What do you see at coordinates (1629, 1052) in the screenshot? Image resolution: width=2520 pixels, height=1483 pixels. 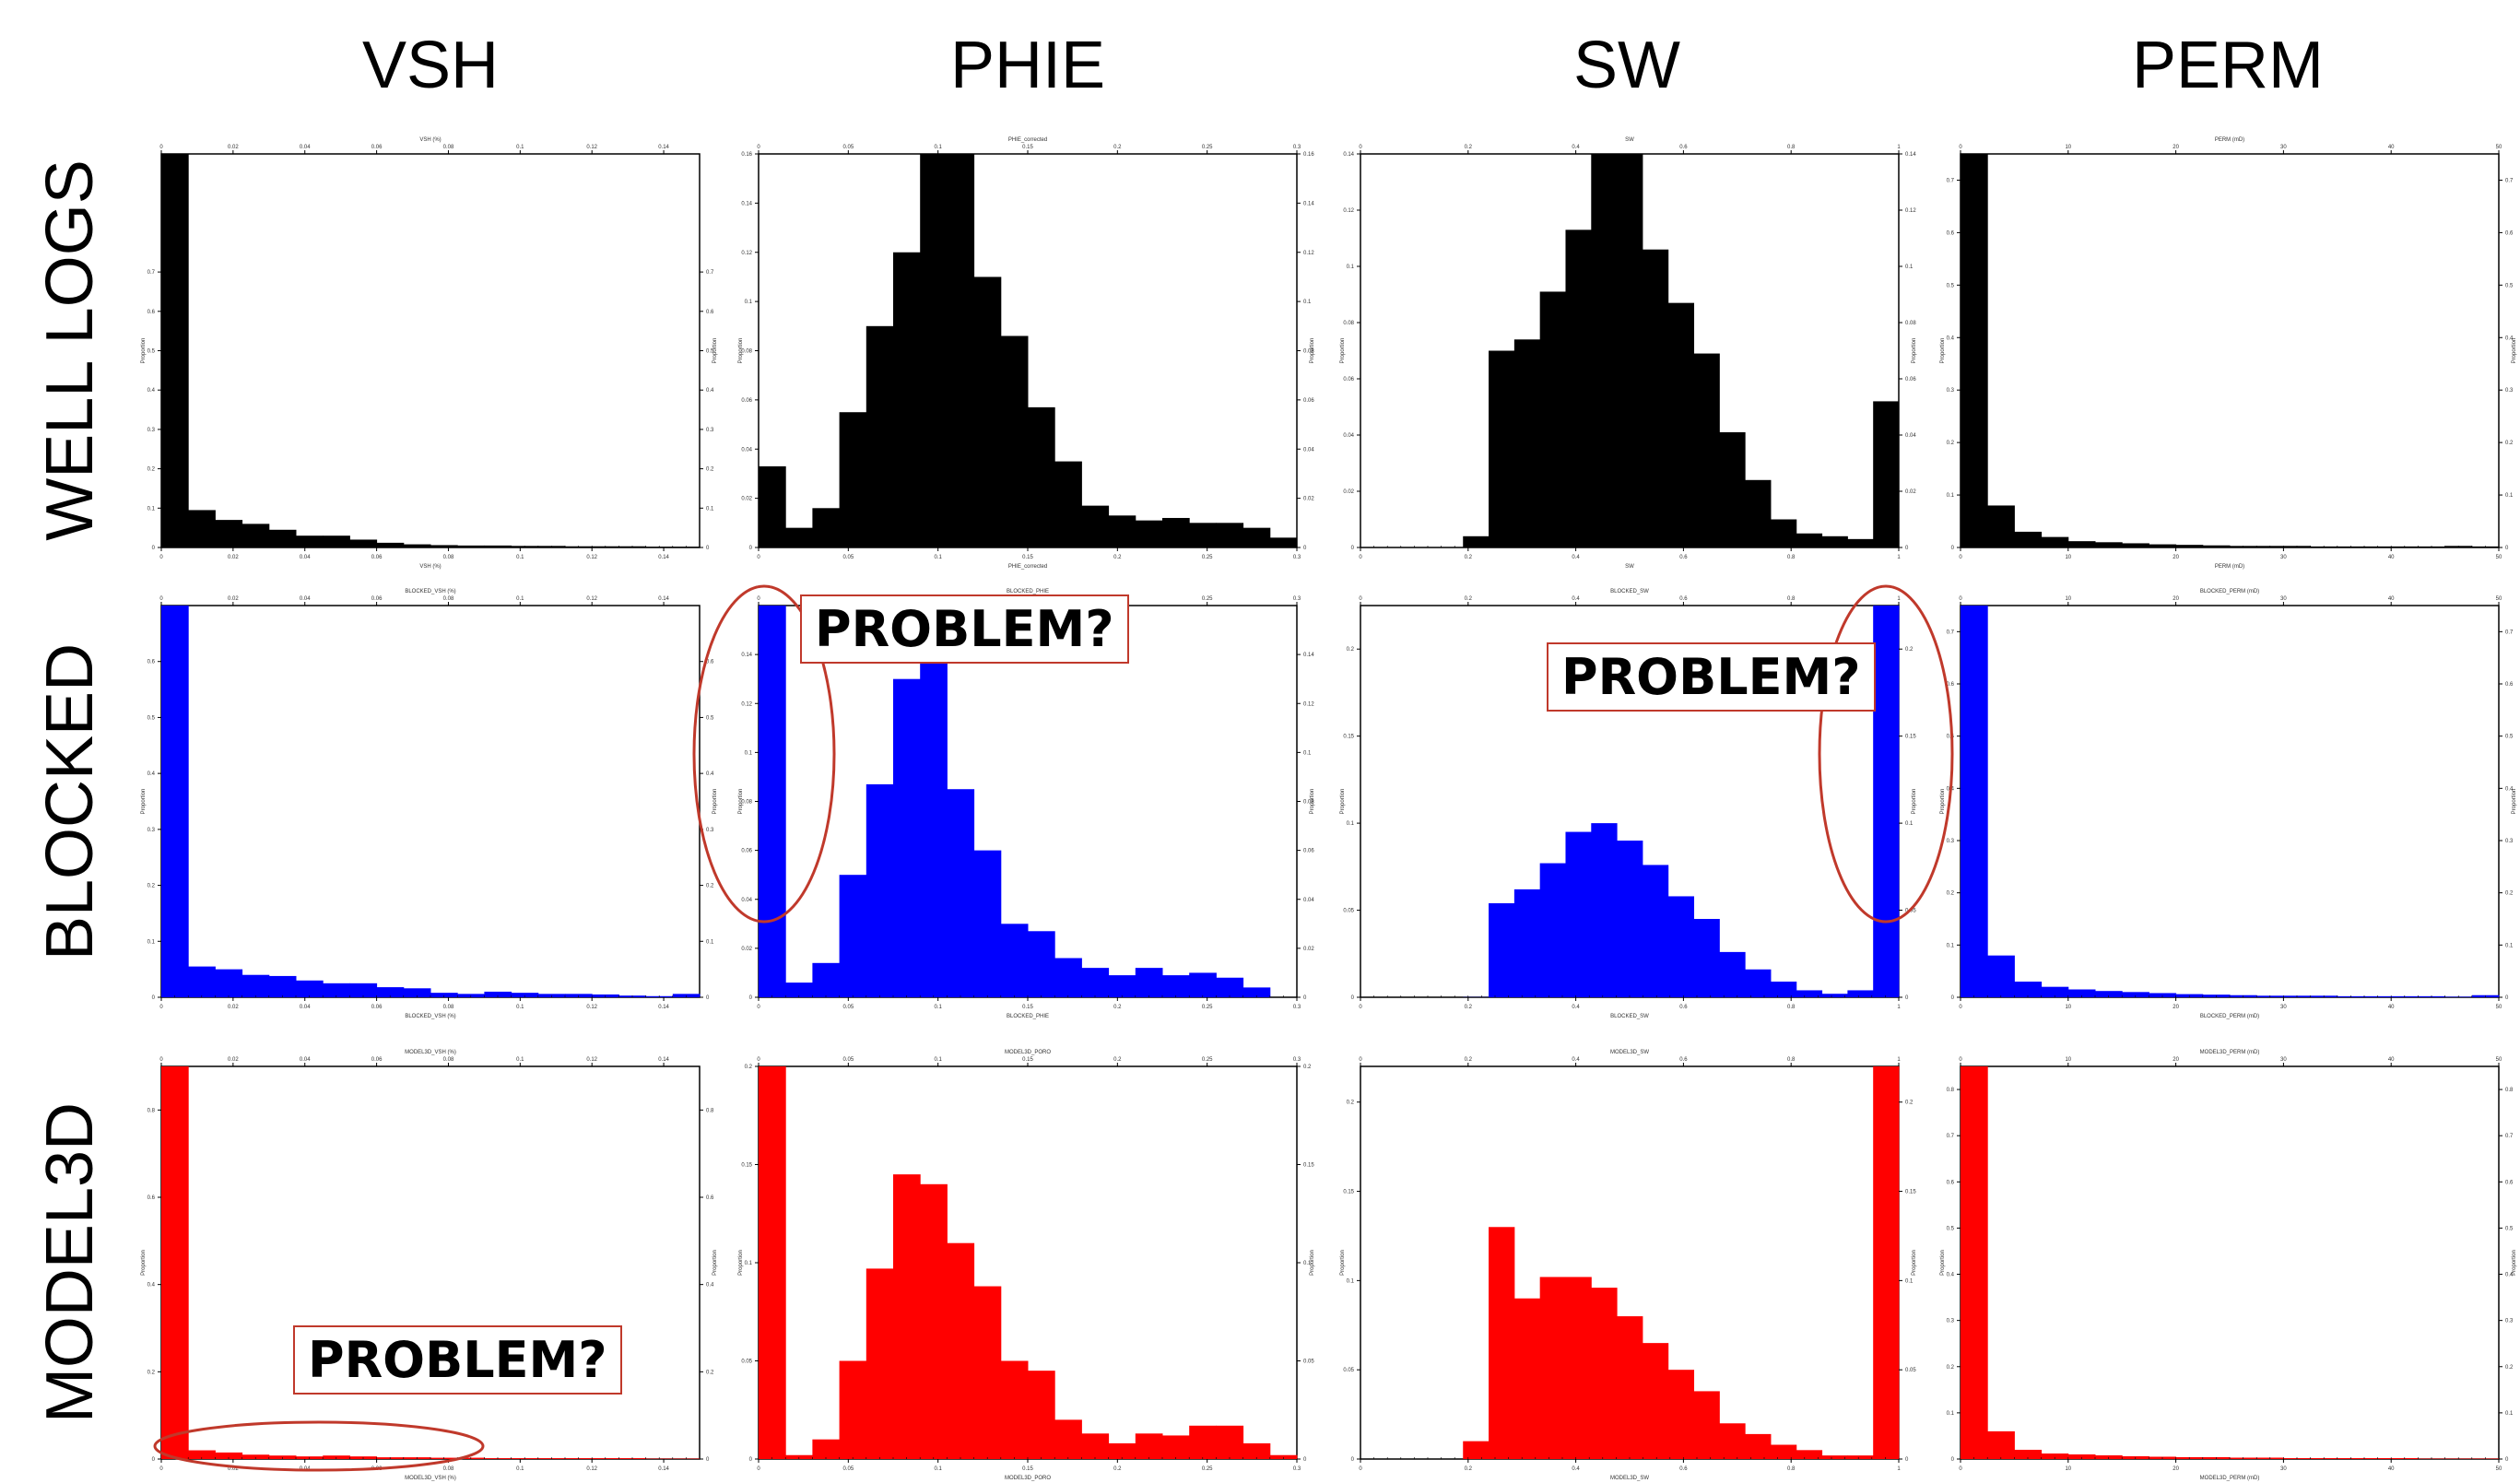 I see `chart-title: MODEL3D_SW` at bounding box center [1629, 1052].